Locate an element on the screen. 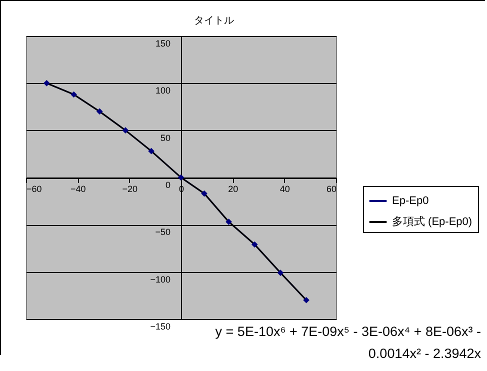  x-tick-label: −40 is located at coordinates (78, 189).